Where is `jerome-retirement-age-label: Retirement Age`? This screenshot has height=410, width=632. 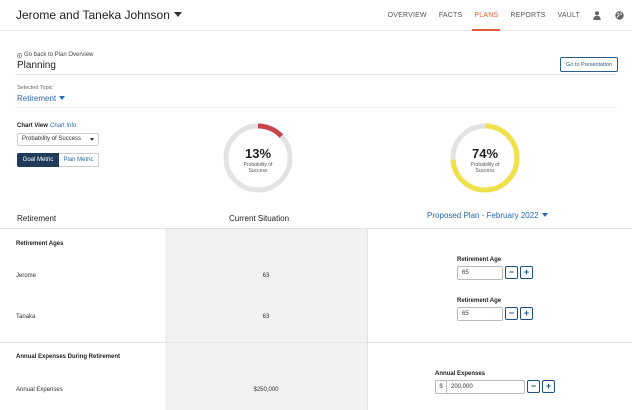
jerome-retirement-age-label: Retirement Age is located at coordinates (479, 260).